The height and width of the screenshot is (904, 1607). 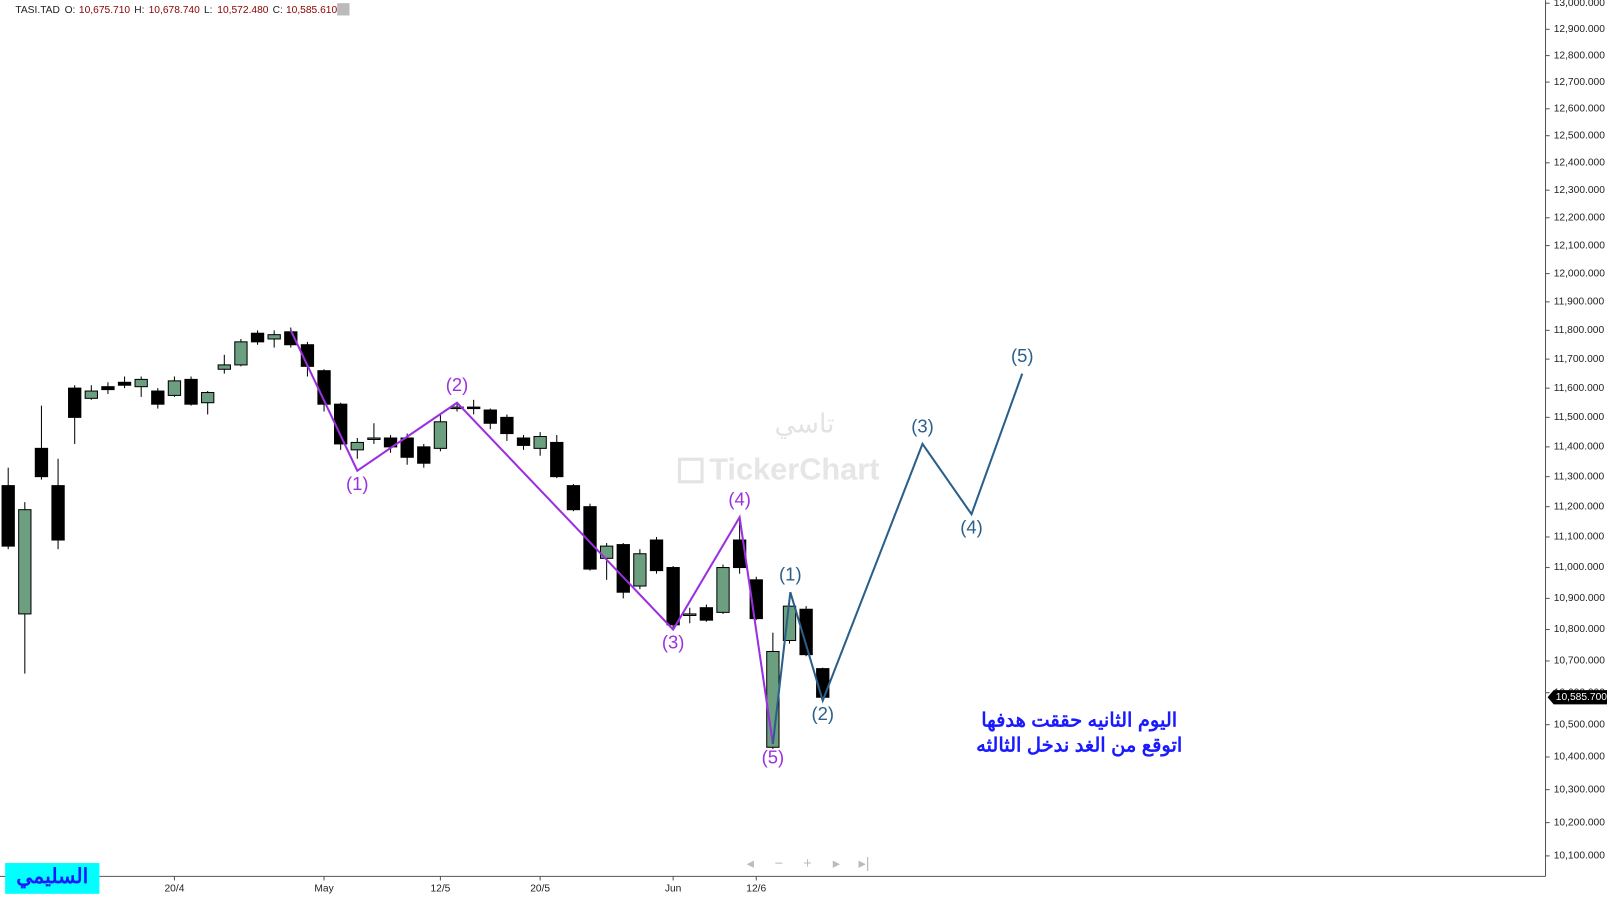 What do you see at coordinates (1580, 163) in the screenshot?
I see `y-tick-label: 12,400.000` at bounding box center [1580, 163].